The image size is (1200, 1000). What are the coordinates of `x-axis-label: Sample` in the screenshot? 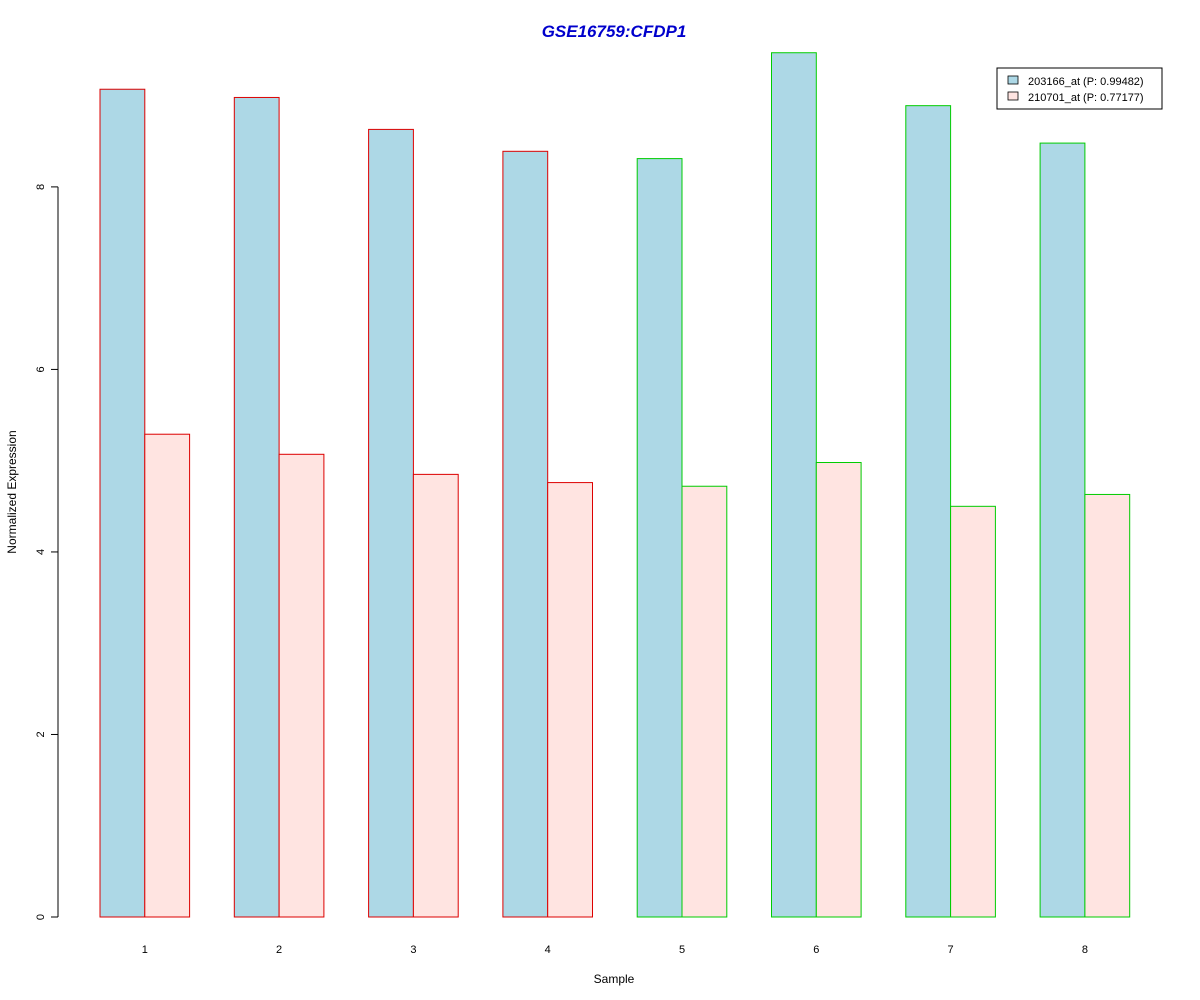 It's located at (614, 979).